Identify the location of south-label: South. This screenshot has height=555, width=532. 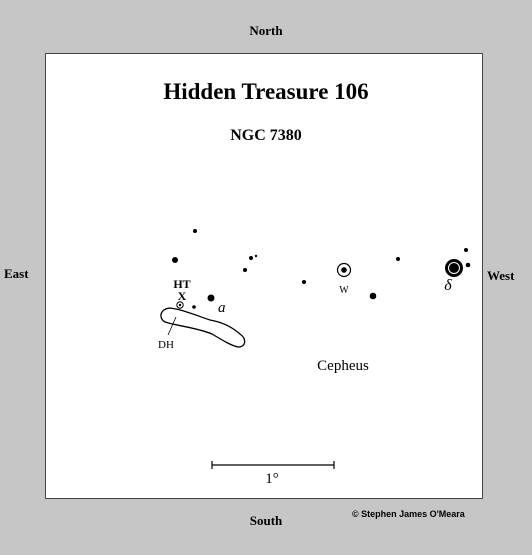
(266, 520).